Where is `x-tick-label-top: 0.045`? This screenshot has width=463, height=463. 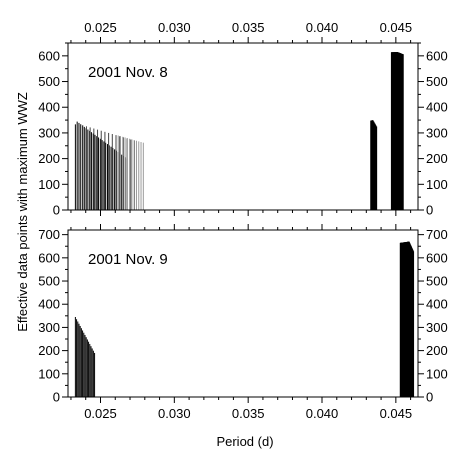 x-tick-label-top: 0.045 is located at coordinates (396, 27).